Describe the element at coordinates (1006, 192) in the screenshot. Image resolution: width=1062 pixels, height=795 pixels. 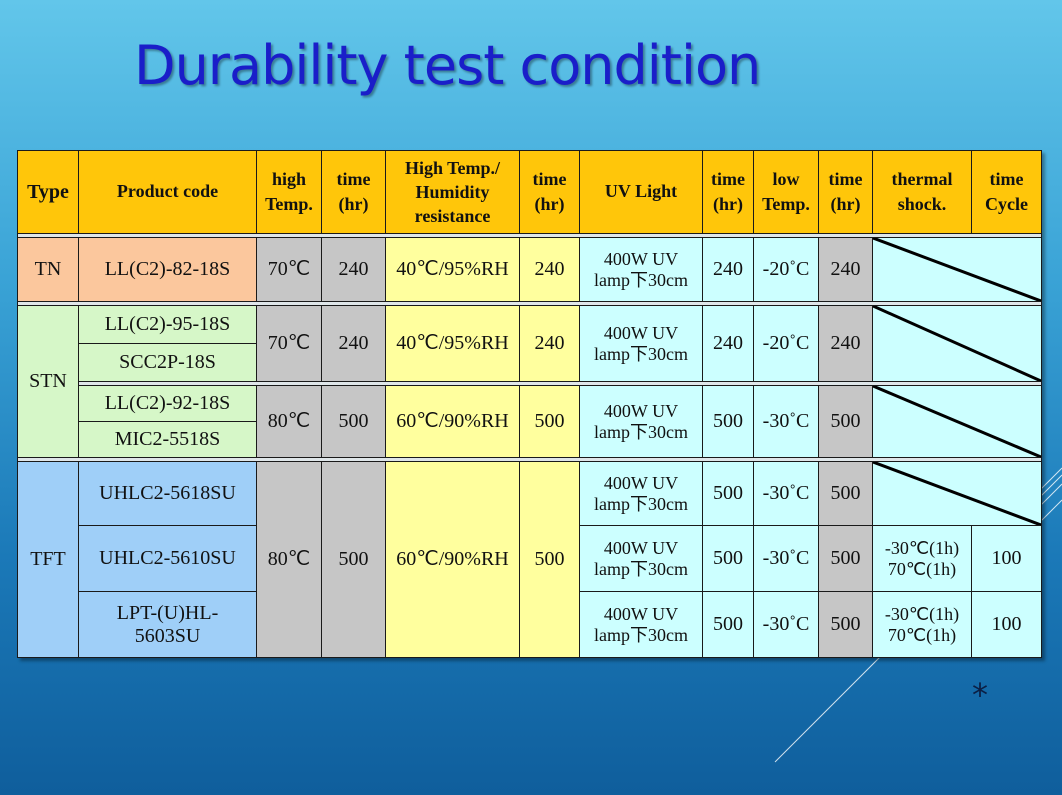
I see `header-time-cycle: time Cycle` at that location.